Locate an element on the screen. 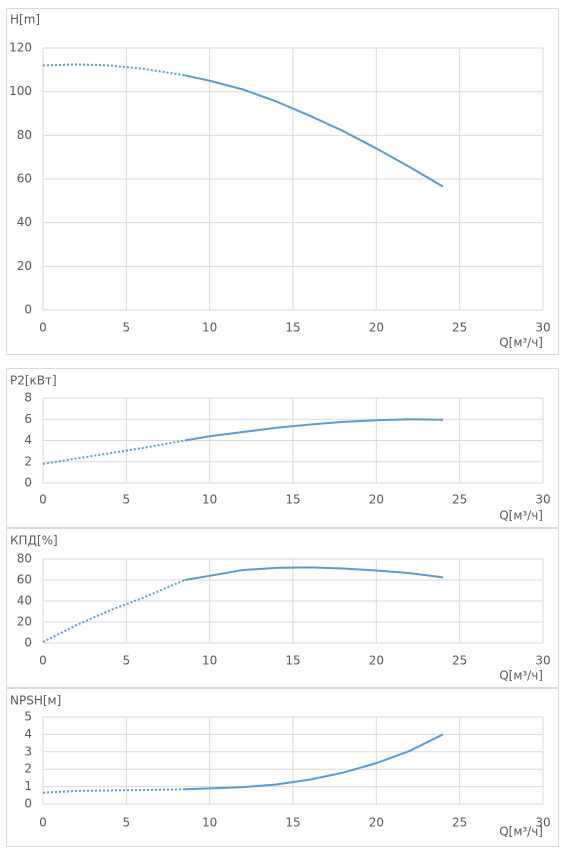  y-tick-label: 8 is located at coordinates (28, 398).